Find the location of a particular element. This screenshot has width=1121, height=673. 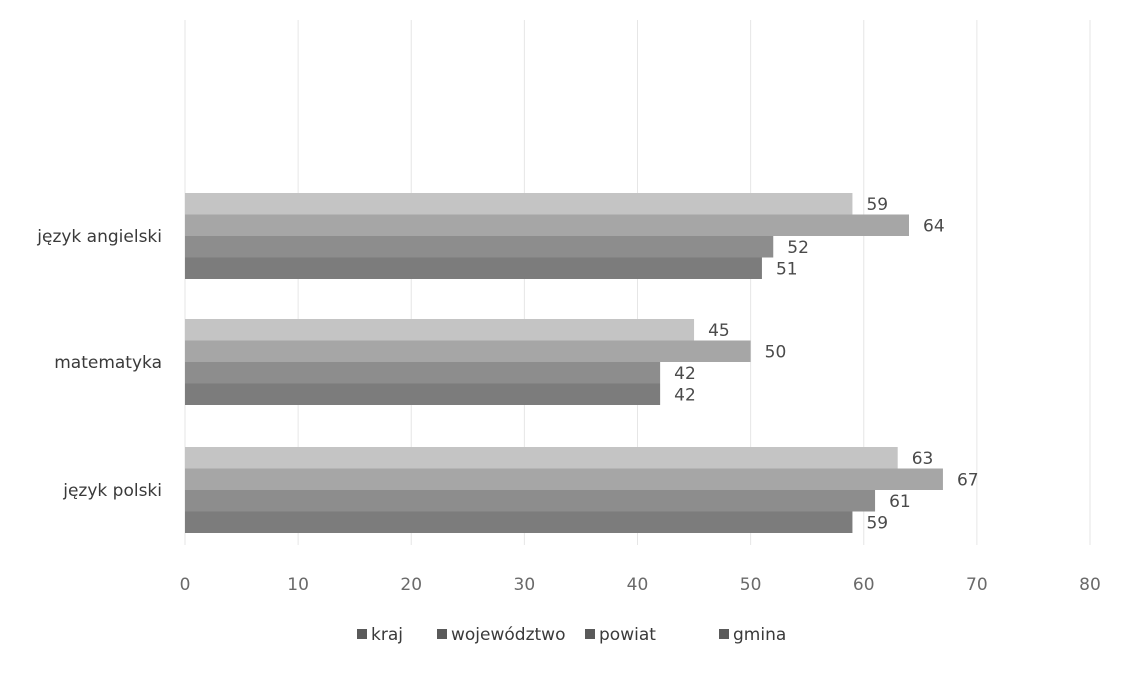

x-tick-labels: 0 10 20 30 40 50 60 70 80 is located at coordinates (640, 585).